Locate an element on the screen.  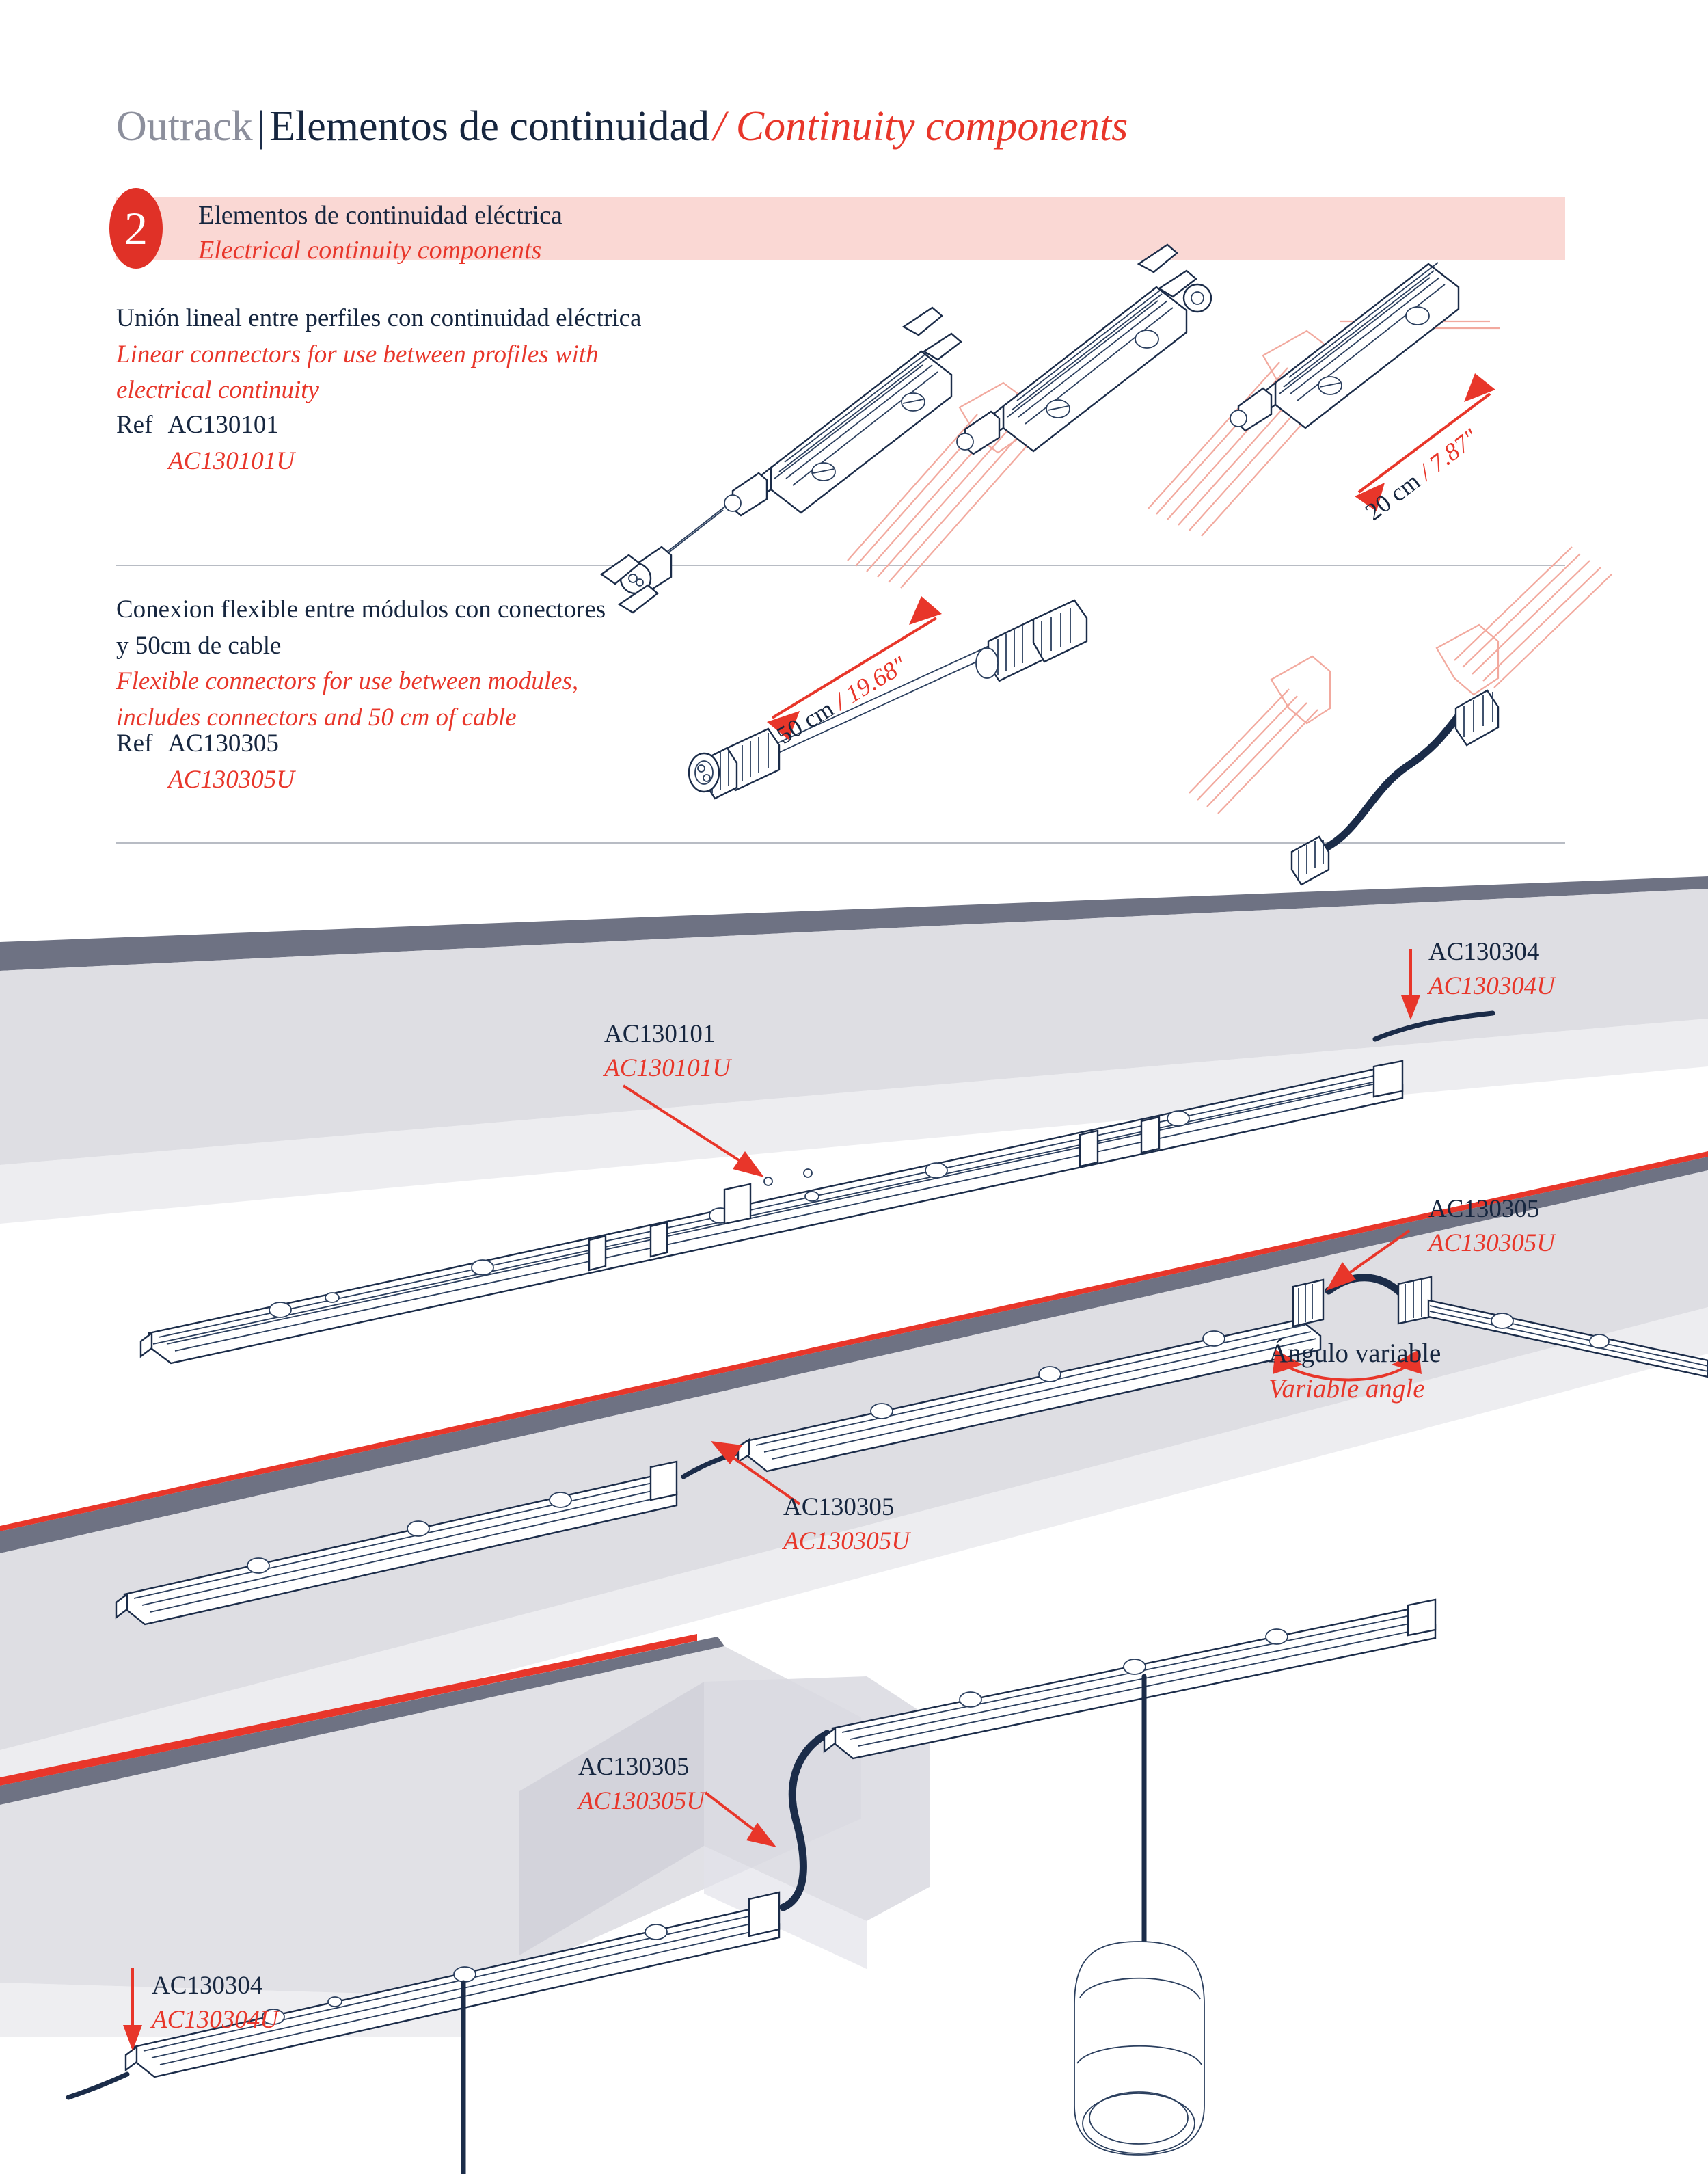
product-2-ref: Ref AC130305 AC130305U is located at coordinates (205, 762).